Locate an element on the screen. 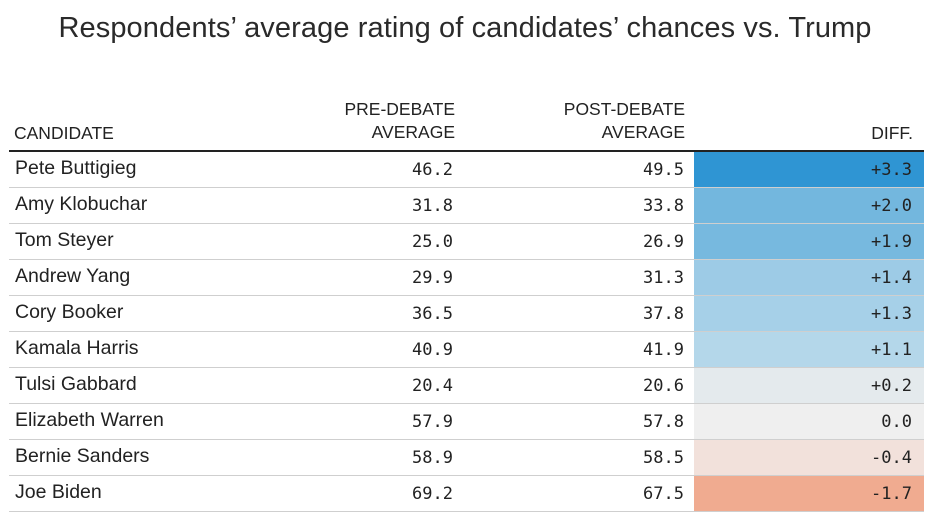  candidate-name: Kamala Harris is located at coordinates (77, 348).